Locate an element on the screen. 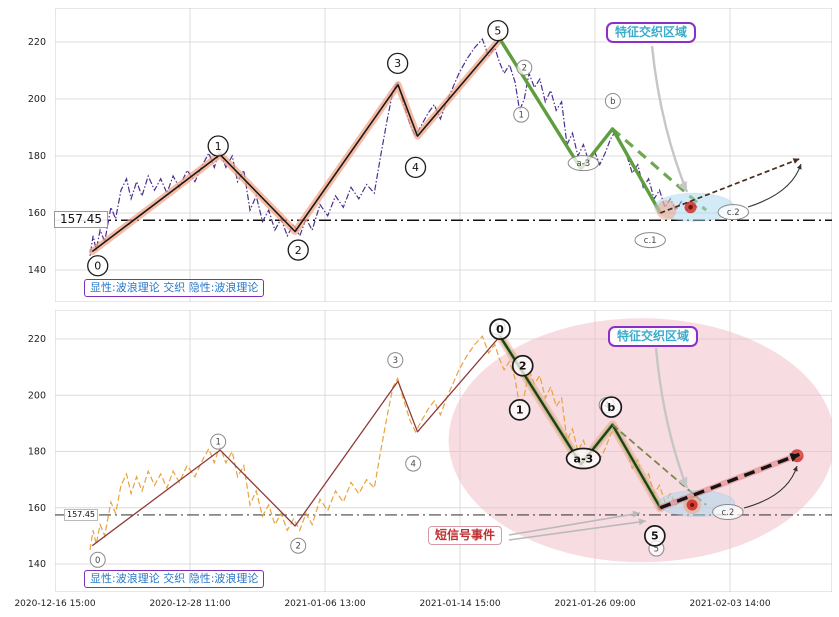 The height and width of the screenshot is (617, 839). region-label-bottom: 特征交织区域 is located at coordinates (653, 336).